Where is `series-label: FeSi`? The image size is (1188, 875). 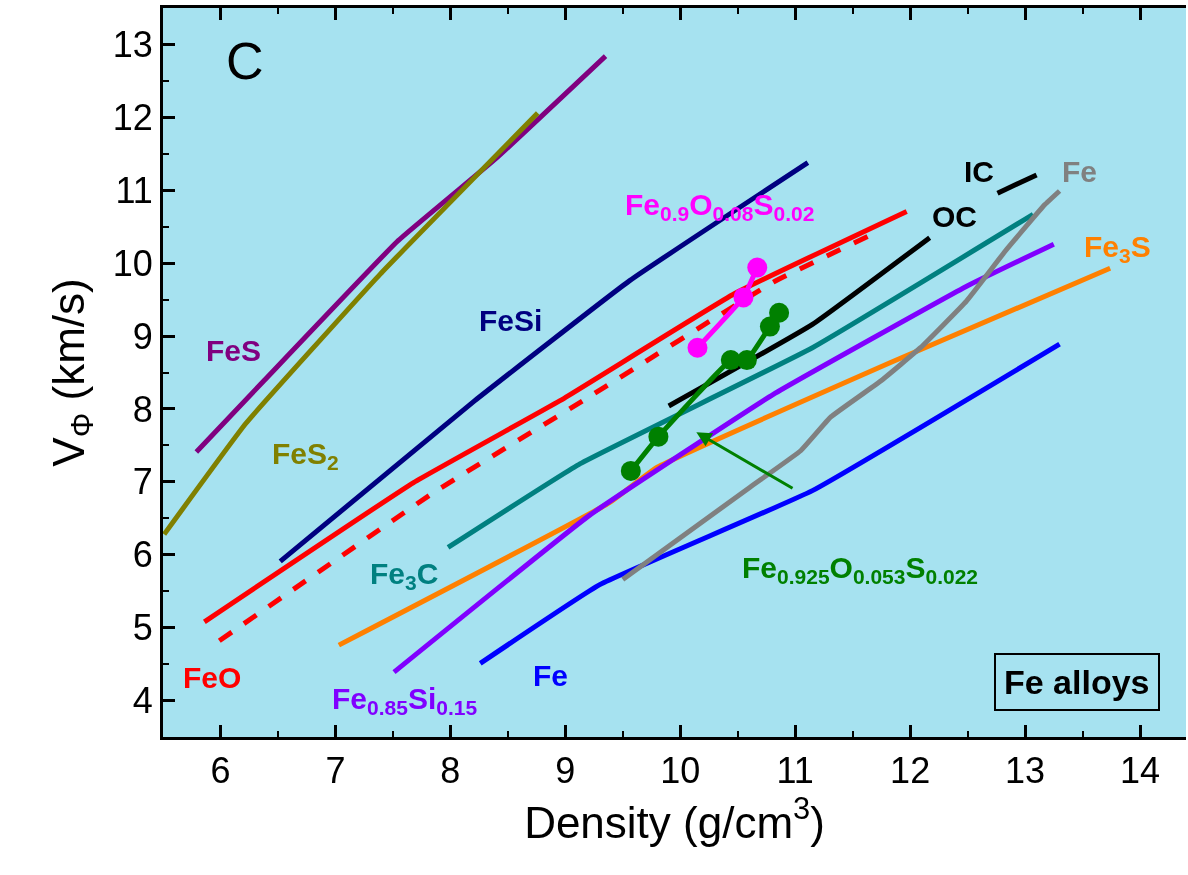 series-label: FeSi is located at coordinates (511, 320).